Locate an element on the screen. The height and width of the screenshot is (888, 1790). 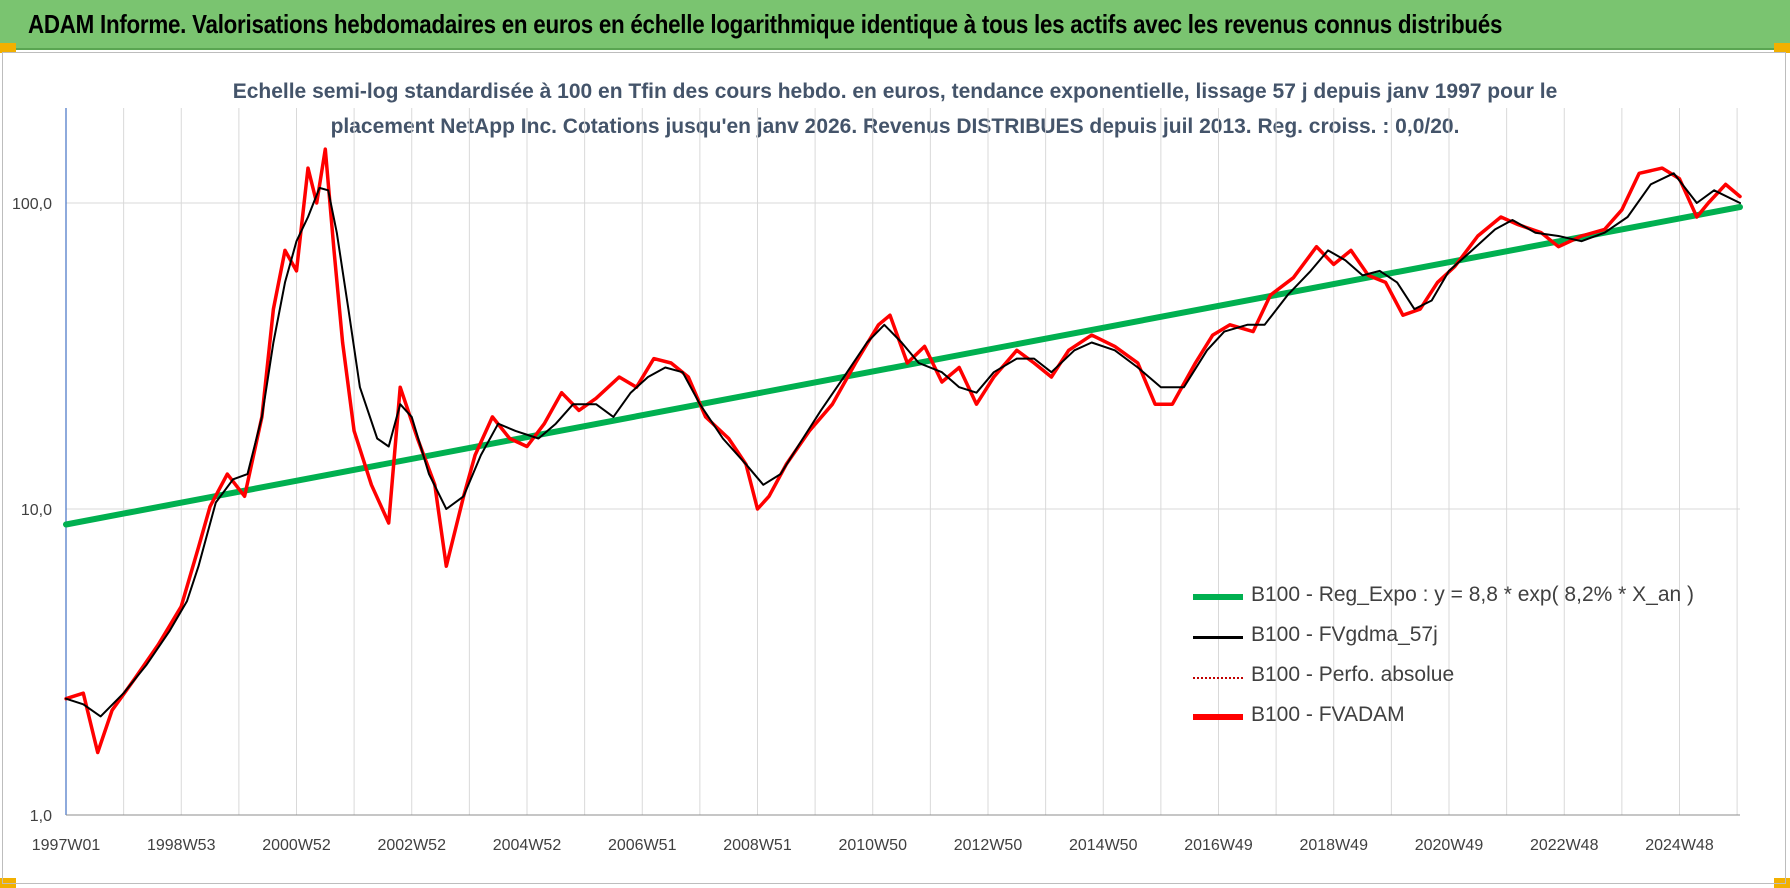
x-tick-label: 1997W01 is located at coordinates (66, 845).